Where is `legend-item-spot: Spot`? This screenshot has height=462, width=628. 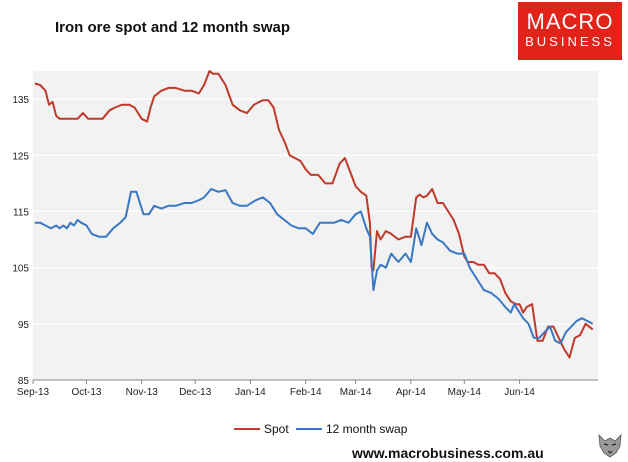
legend-item-spot: Spot is located at coordinates (261, 429).